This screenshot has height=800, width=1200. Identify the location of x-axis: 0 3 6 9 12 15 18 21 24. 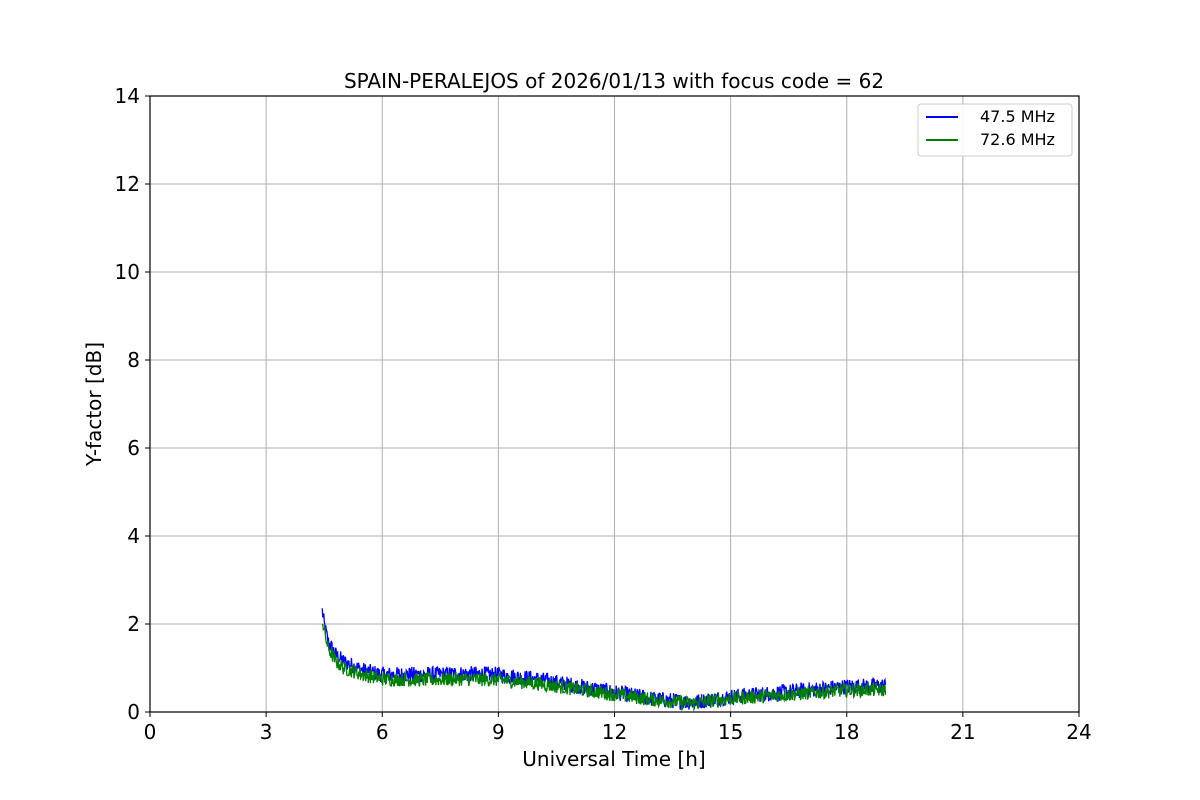
(618, 728).